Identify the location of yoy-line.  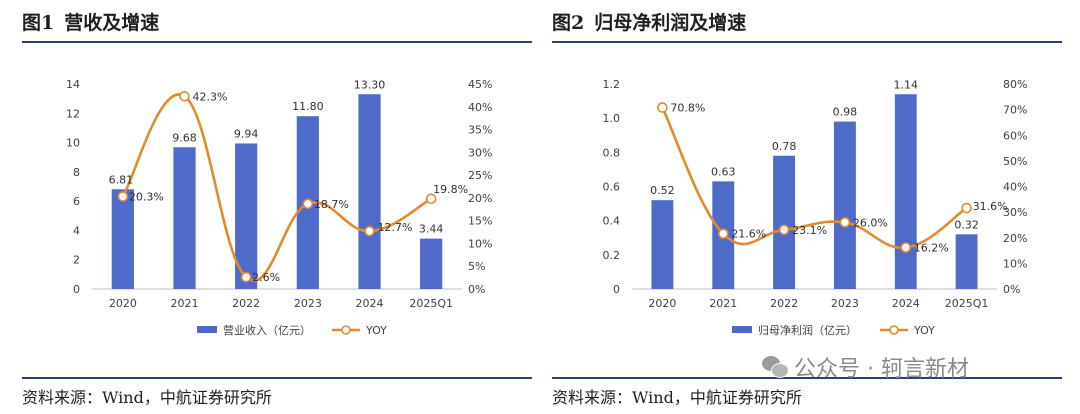
(276, 187).